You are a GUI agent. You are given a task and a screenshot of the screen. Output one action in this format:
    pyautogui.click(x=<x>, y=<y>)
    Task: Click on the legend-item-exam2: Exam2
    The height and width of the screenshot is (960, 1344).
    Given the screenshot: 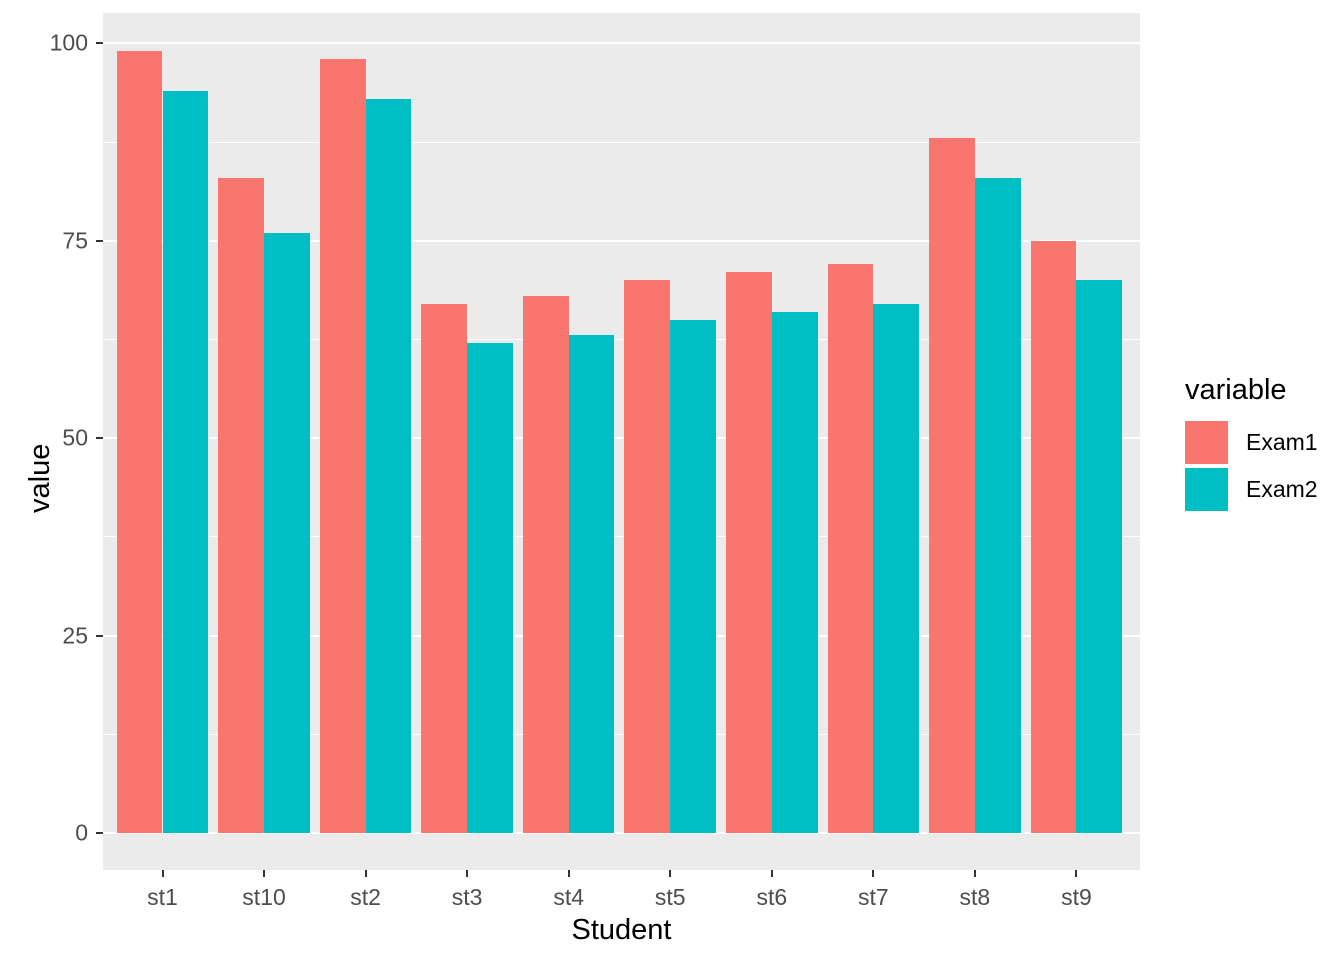 What is the action you would take?
    pyautogui.click(x=1251, y=489)
    